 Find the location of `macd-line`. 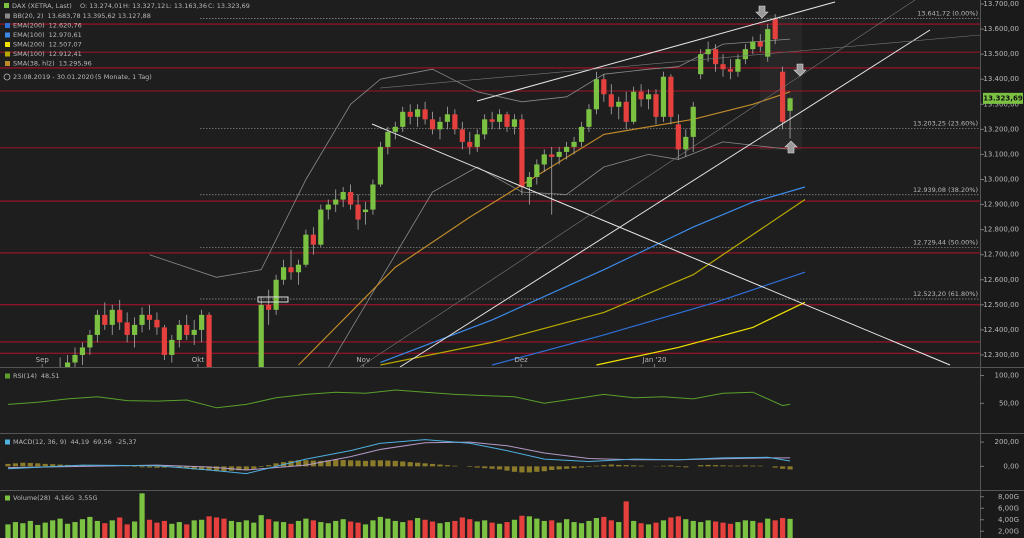

macd-line is located at coordinates (399, 457).